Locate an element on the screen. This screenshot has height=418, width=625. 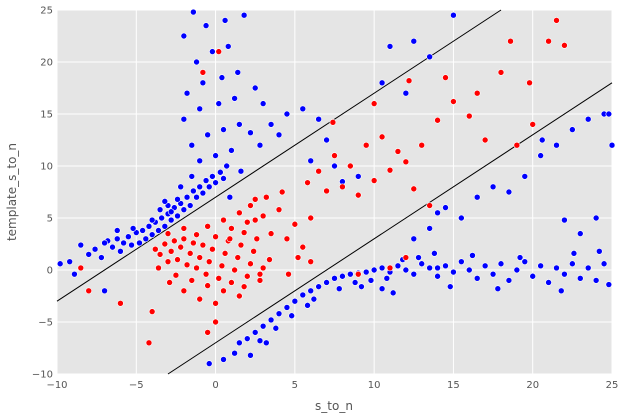
x-tick-label: −5 is located at coordinates (136, 385).